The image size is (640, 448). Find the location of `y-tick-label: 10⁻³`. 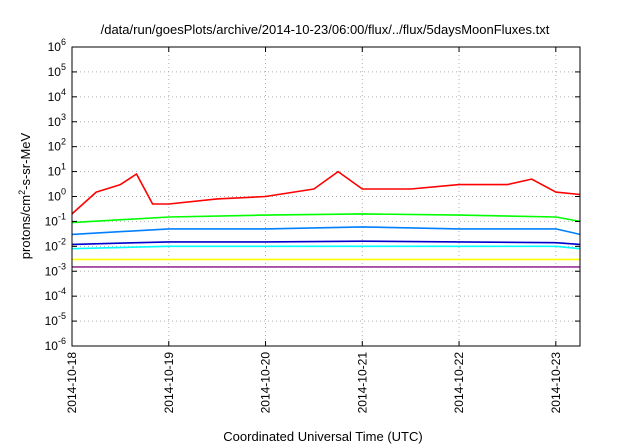

y-tick-label: 10⁻³ is located at coordinates (55, 269).